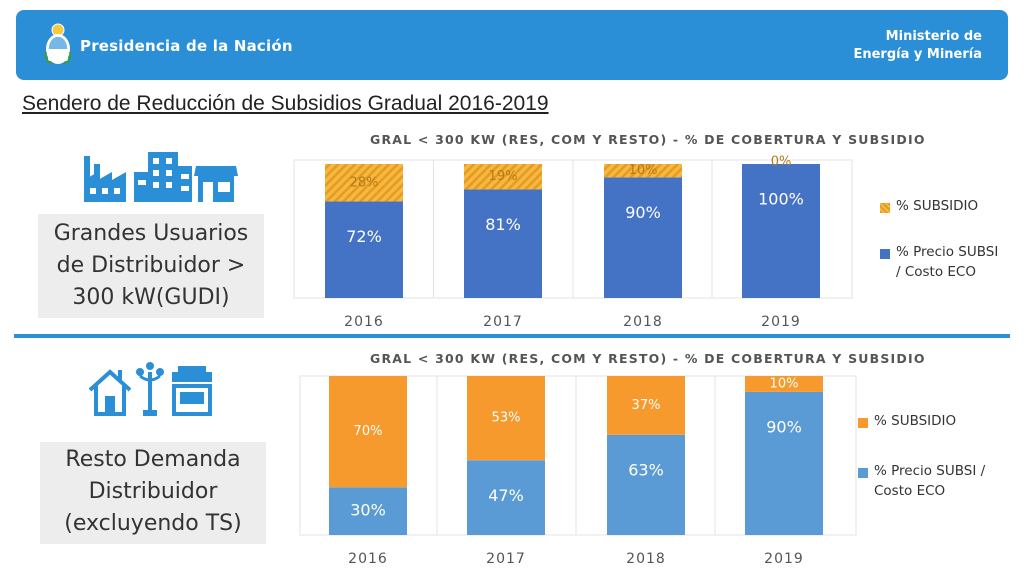 The image size is (1024, 576). I want to click on bar-precio-bottom-2017, so click(506, 497).